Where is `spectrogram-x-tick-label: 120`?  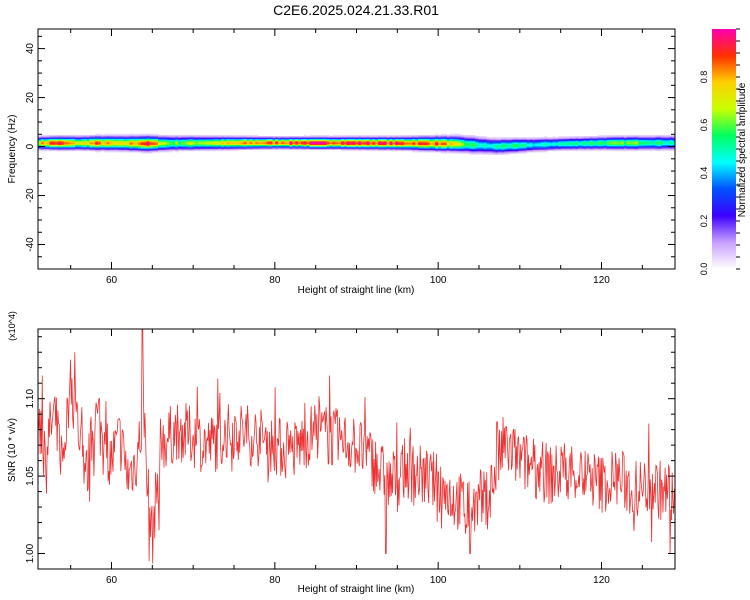
spectrogram-x-tick-label: 120 is located at coordinates (601, 280).